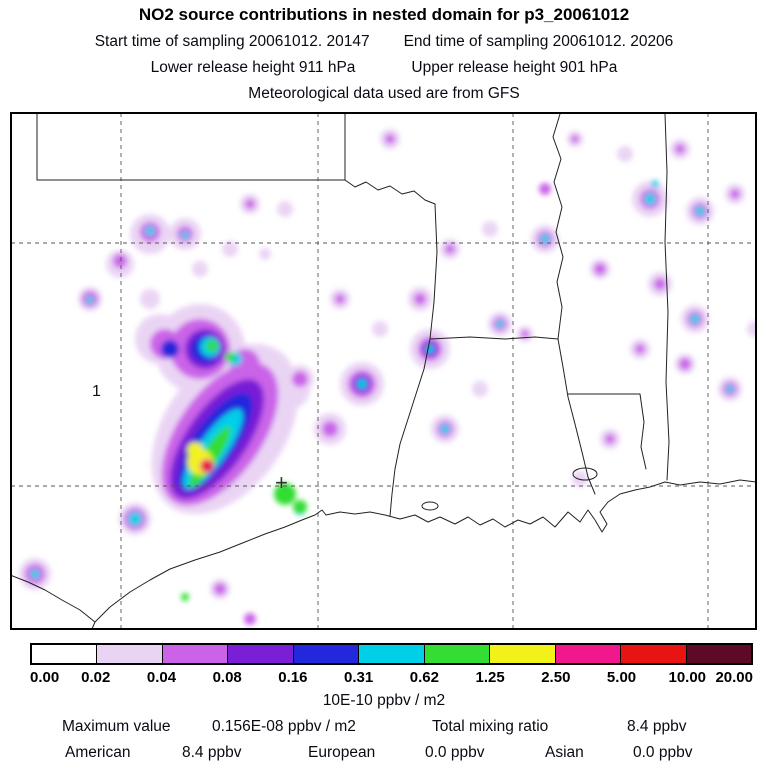 Image resolution: width=768 pixels, height=768 pixels. I want to click on upper-release-text: Upper release height 901 hPa, so click(514, 67).